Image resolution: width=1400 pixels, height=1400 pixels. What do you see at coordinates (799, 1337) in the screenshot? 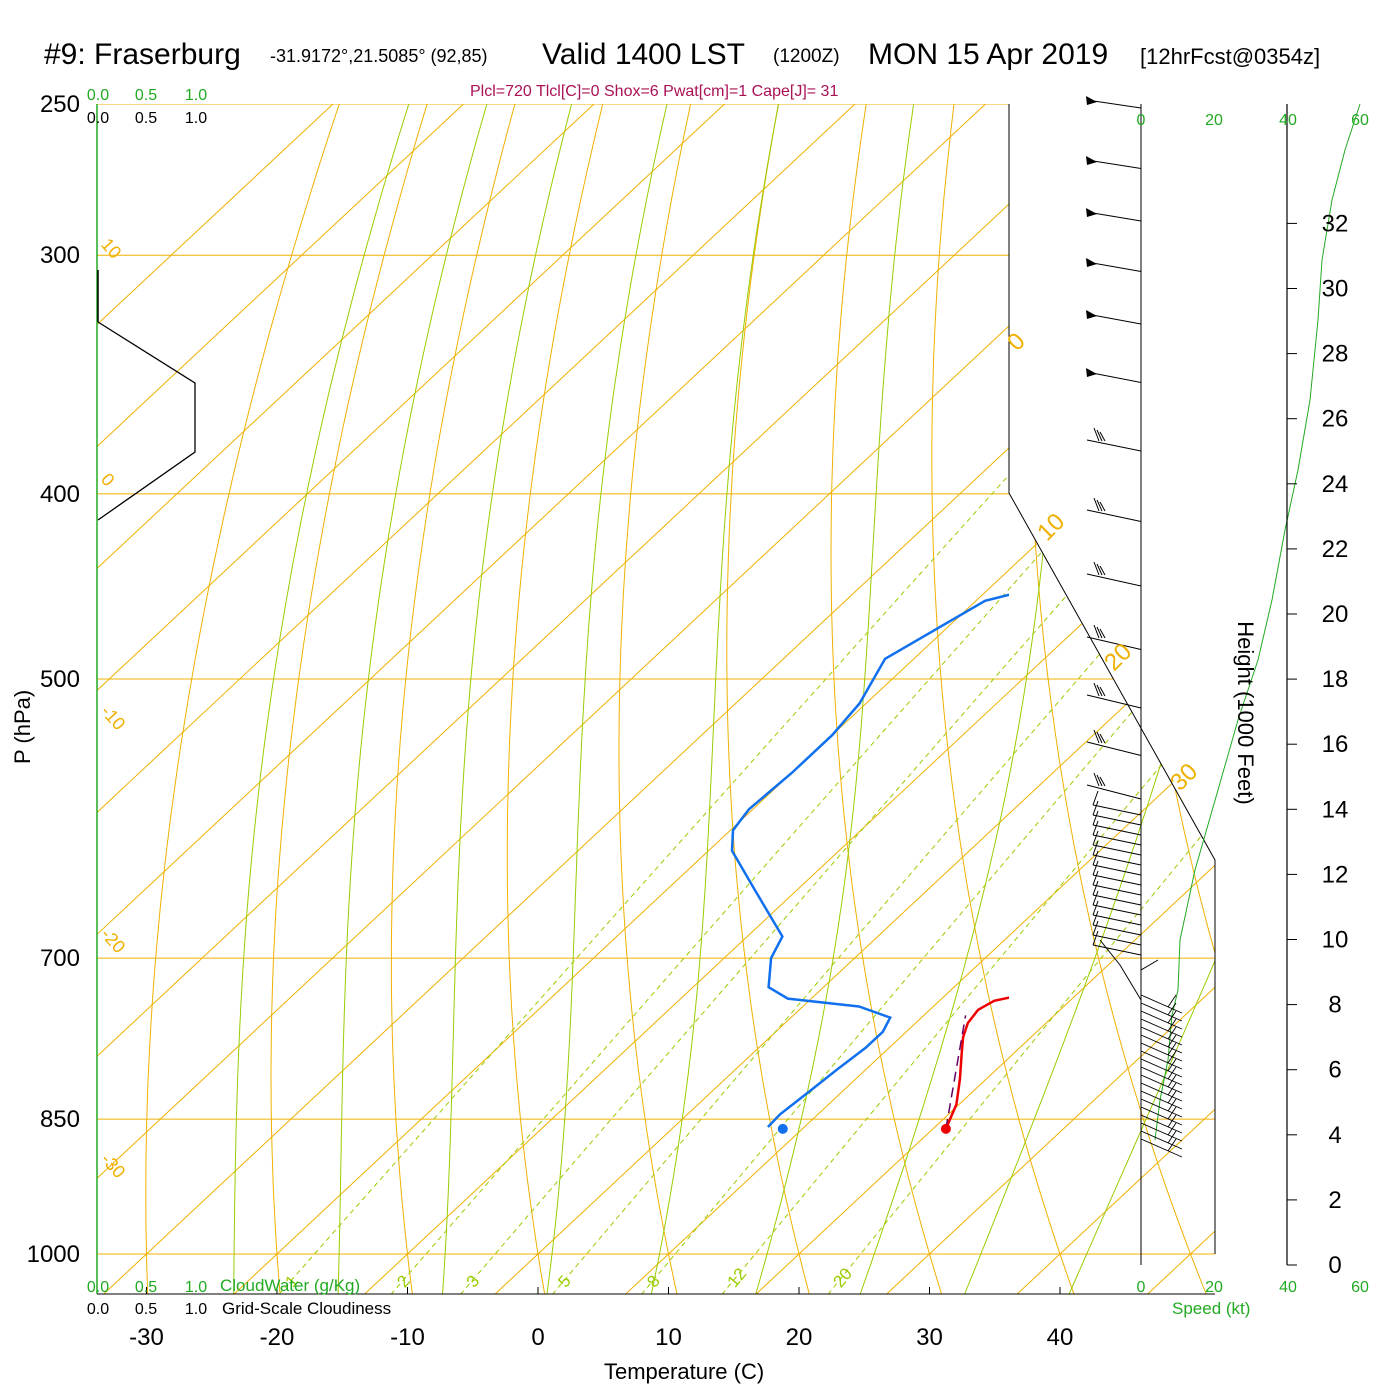
I see `temperature-tick-label: 20` at bounding box center [799, 1337].